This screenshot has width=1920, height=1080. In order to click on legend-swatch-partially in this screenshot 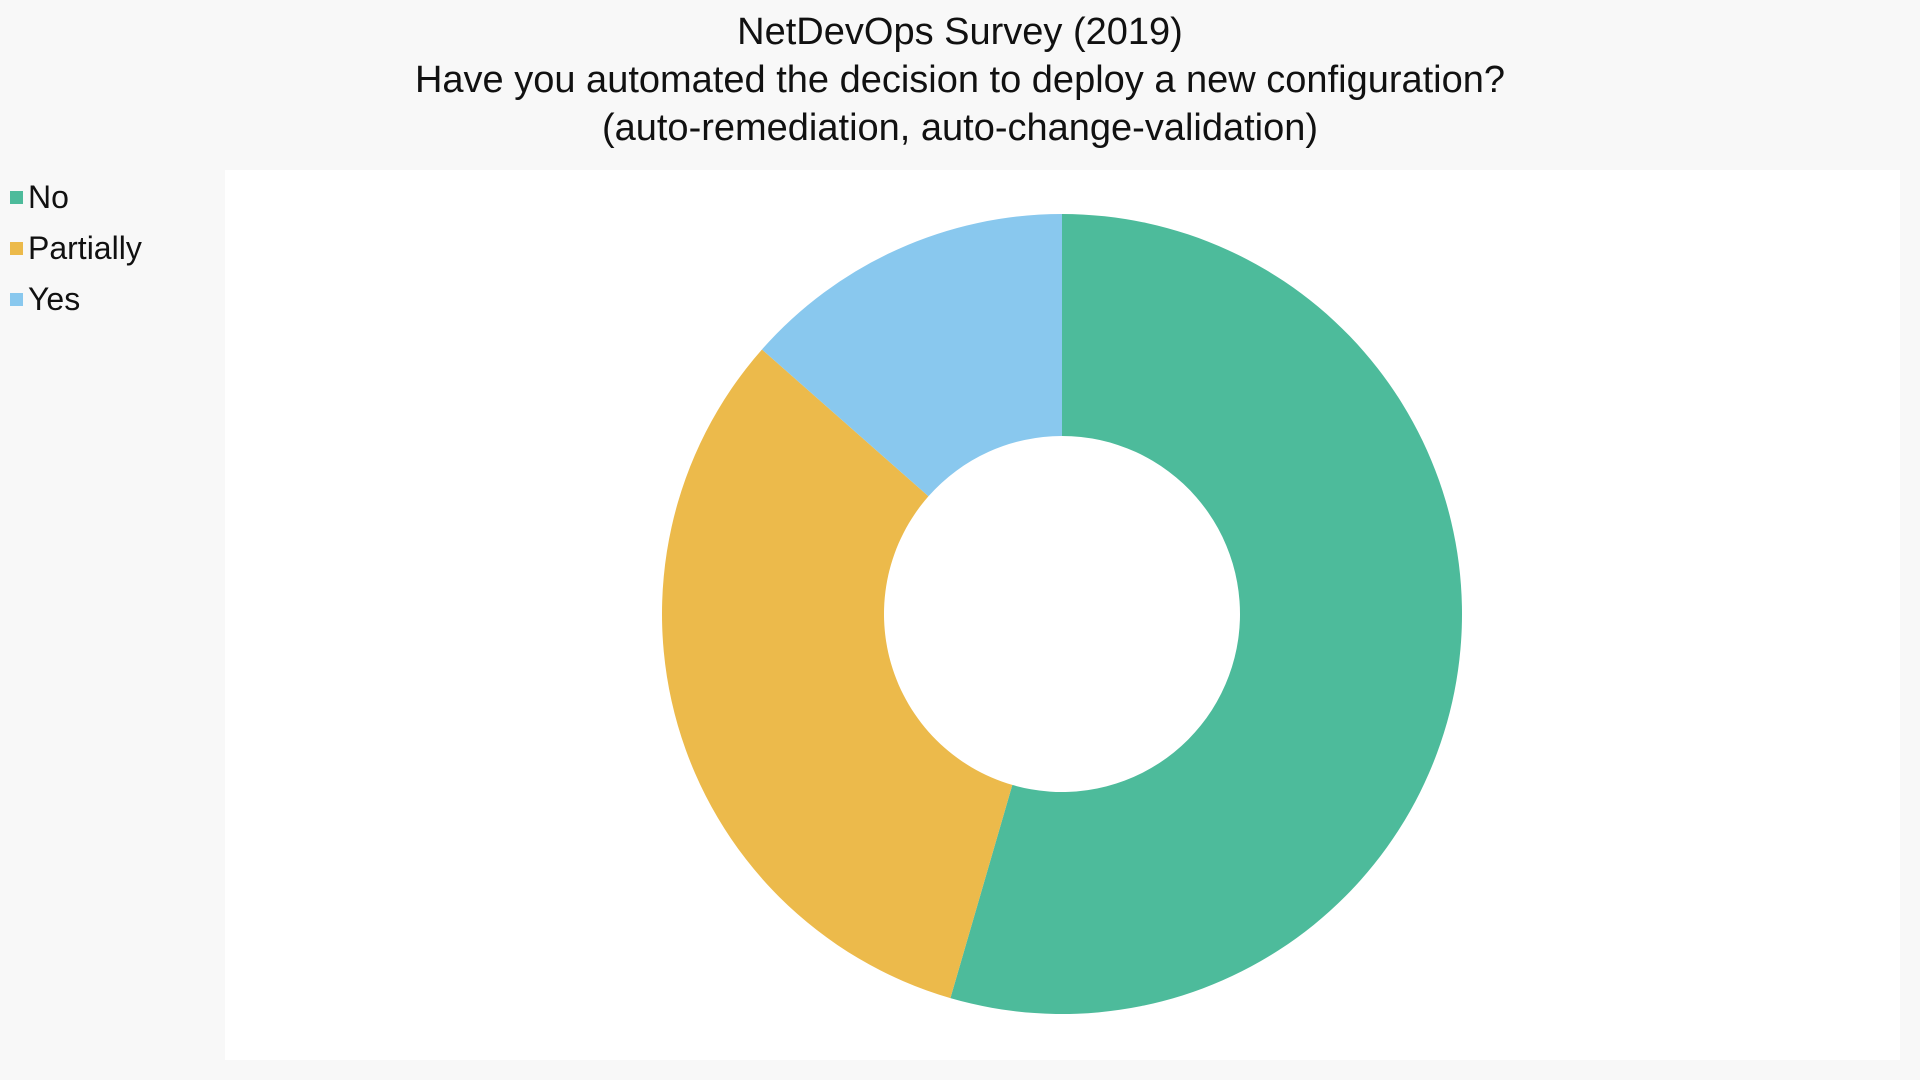, I will do `click(16, 248)`.